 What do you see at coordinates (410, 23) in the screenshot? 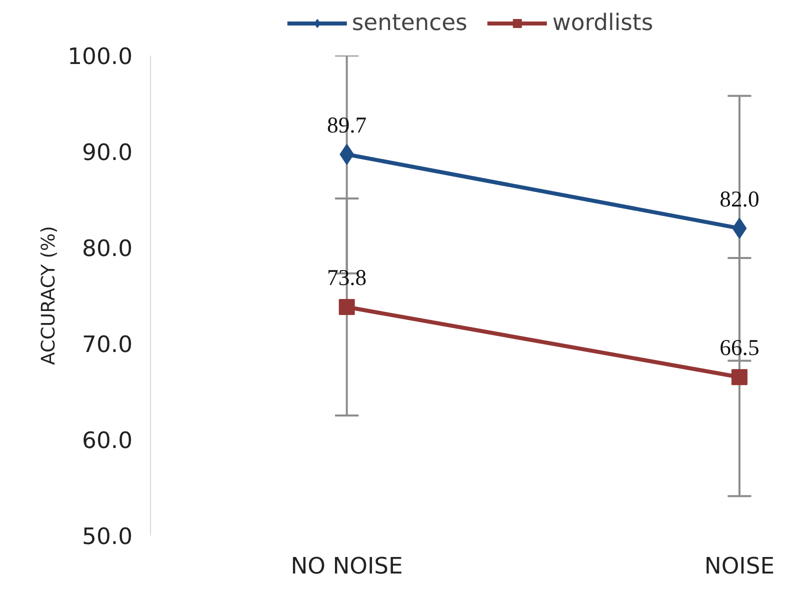
I see `legend-label: sentences` at bounding box center [410, 23].